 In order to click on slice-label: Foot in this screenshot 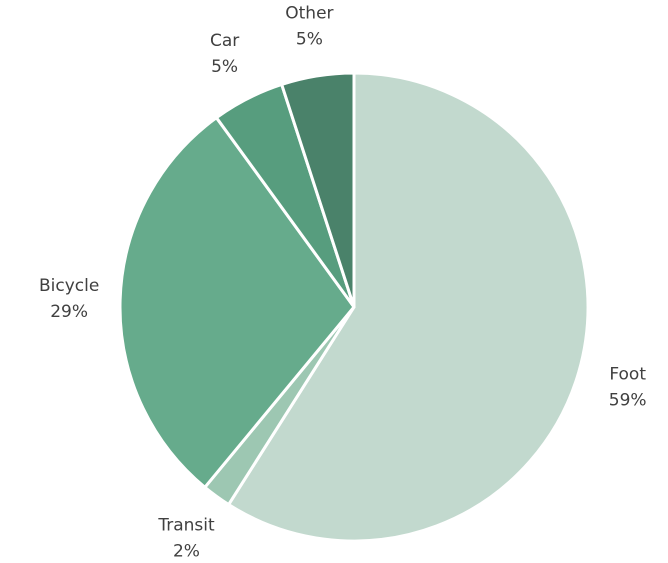, I will do `click(627, 375)`.